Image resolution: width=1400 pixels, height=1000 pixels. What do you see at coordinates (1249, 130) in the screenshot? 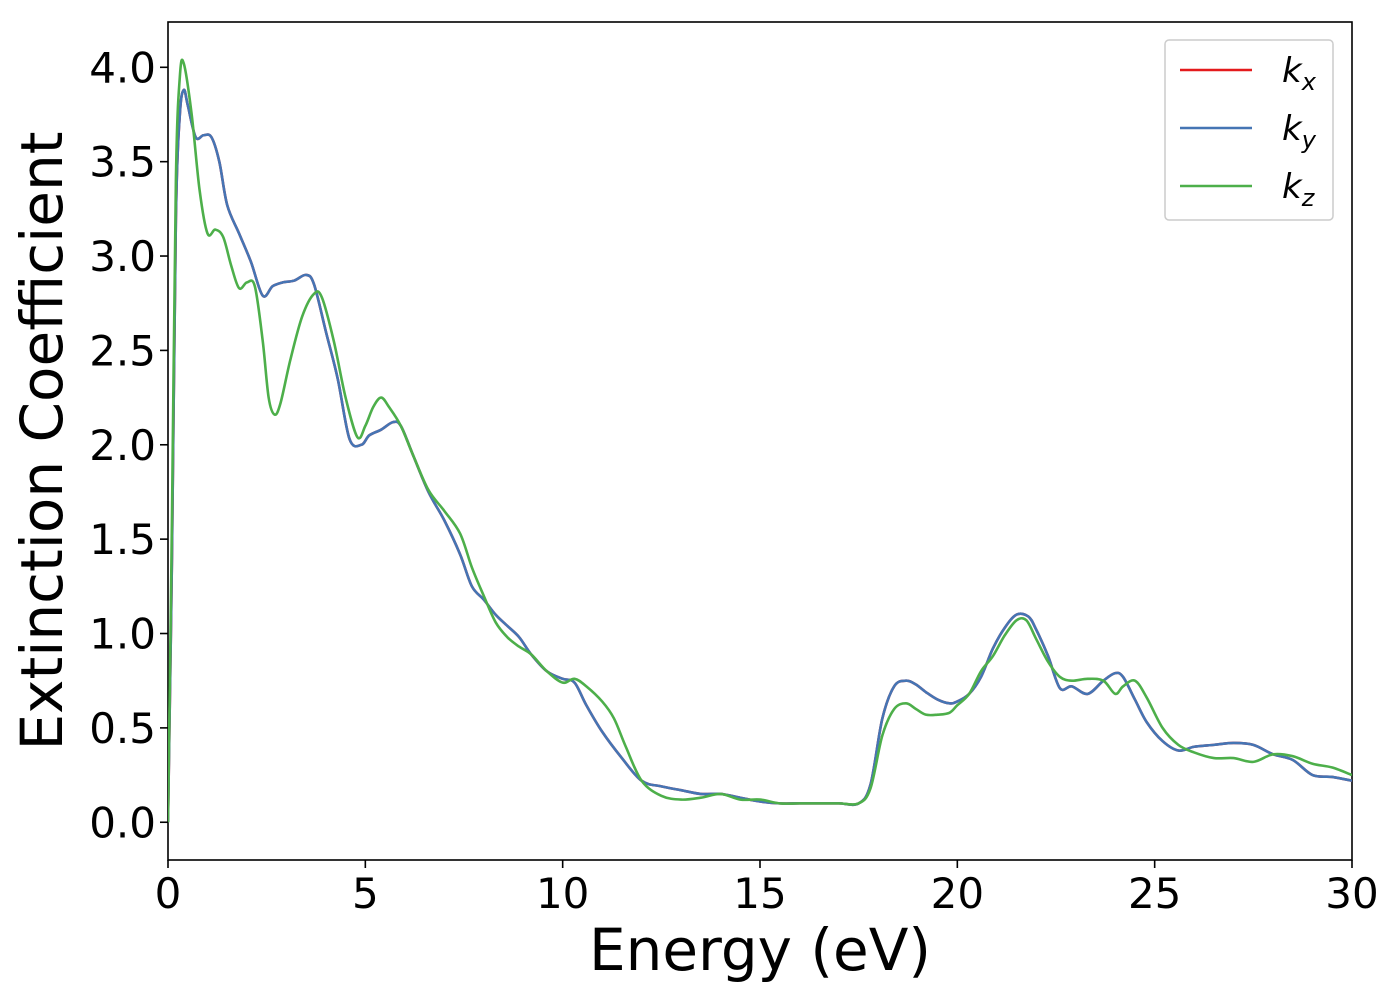
I see `legend-box` at bounding box center [1249, 130].